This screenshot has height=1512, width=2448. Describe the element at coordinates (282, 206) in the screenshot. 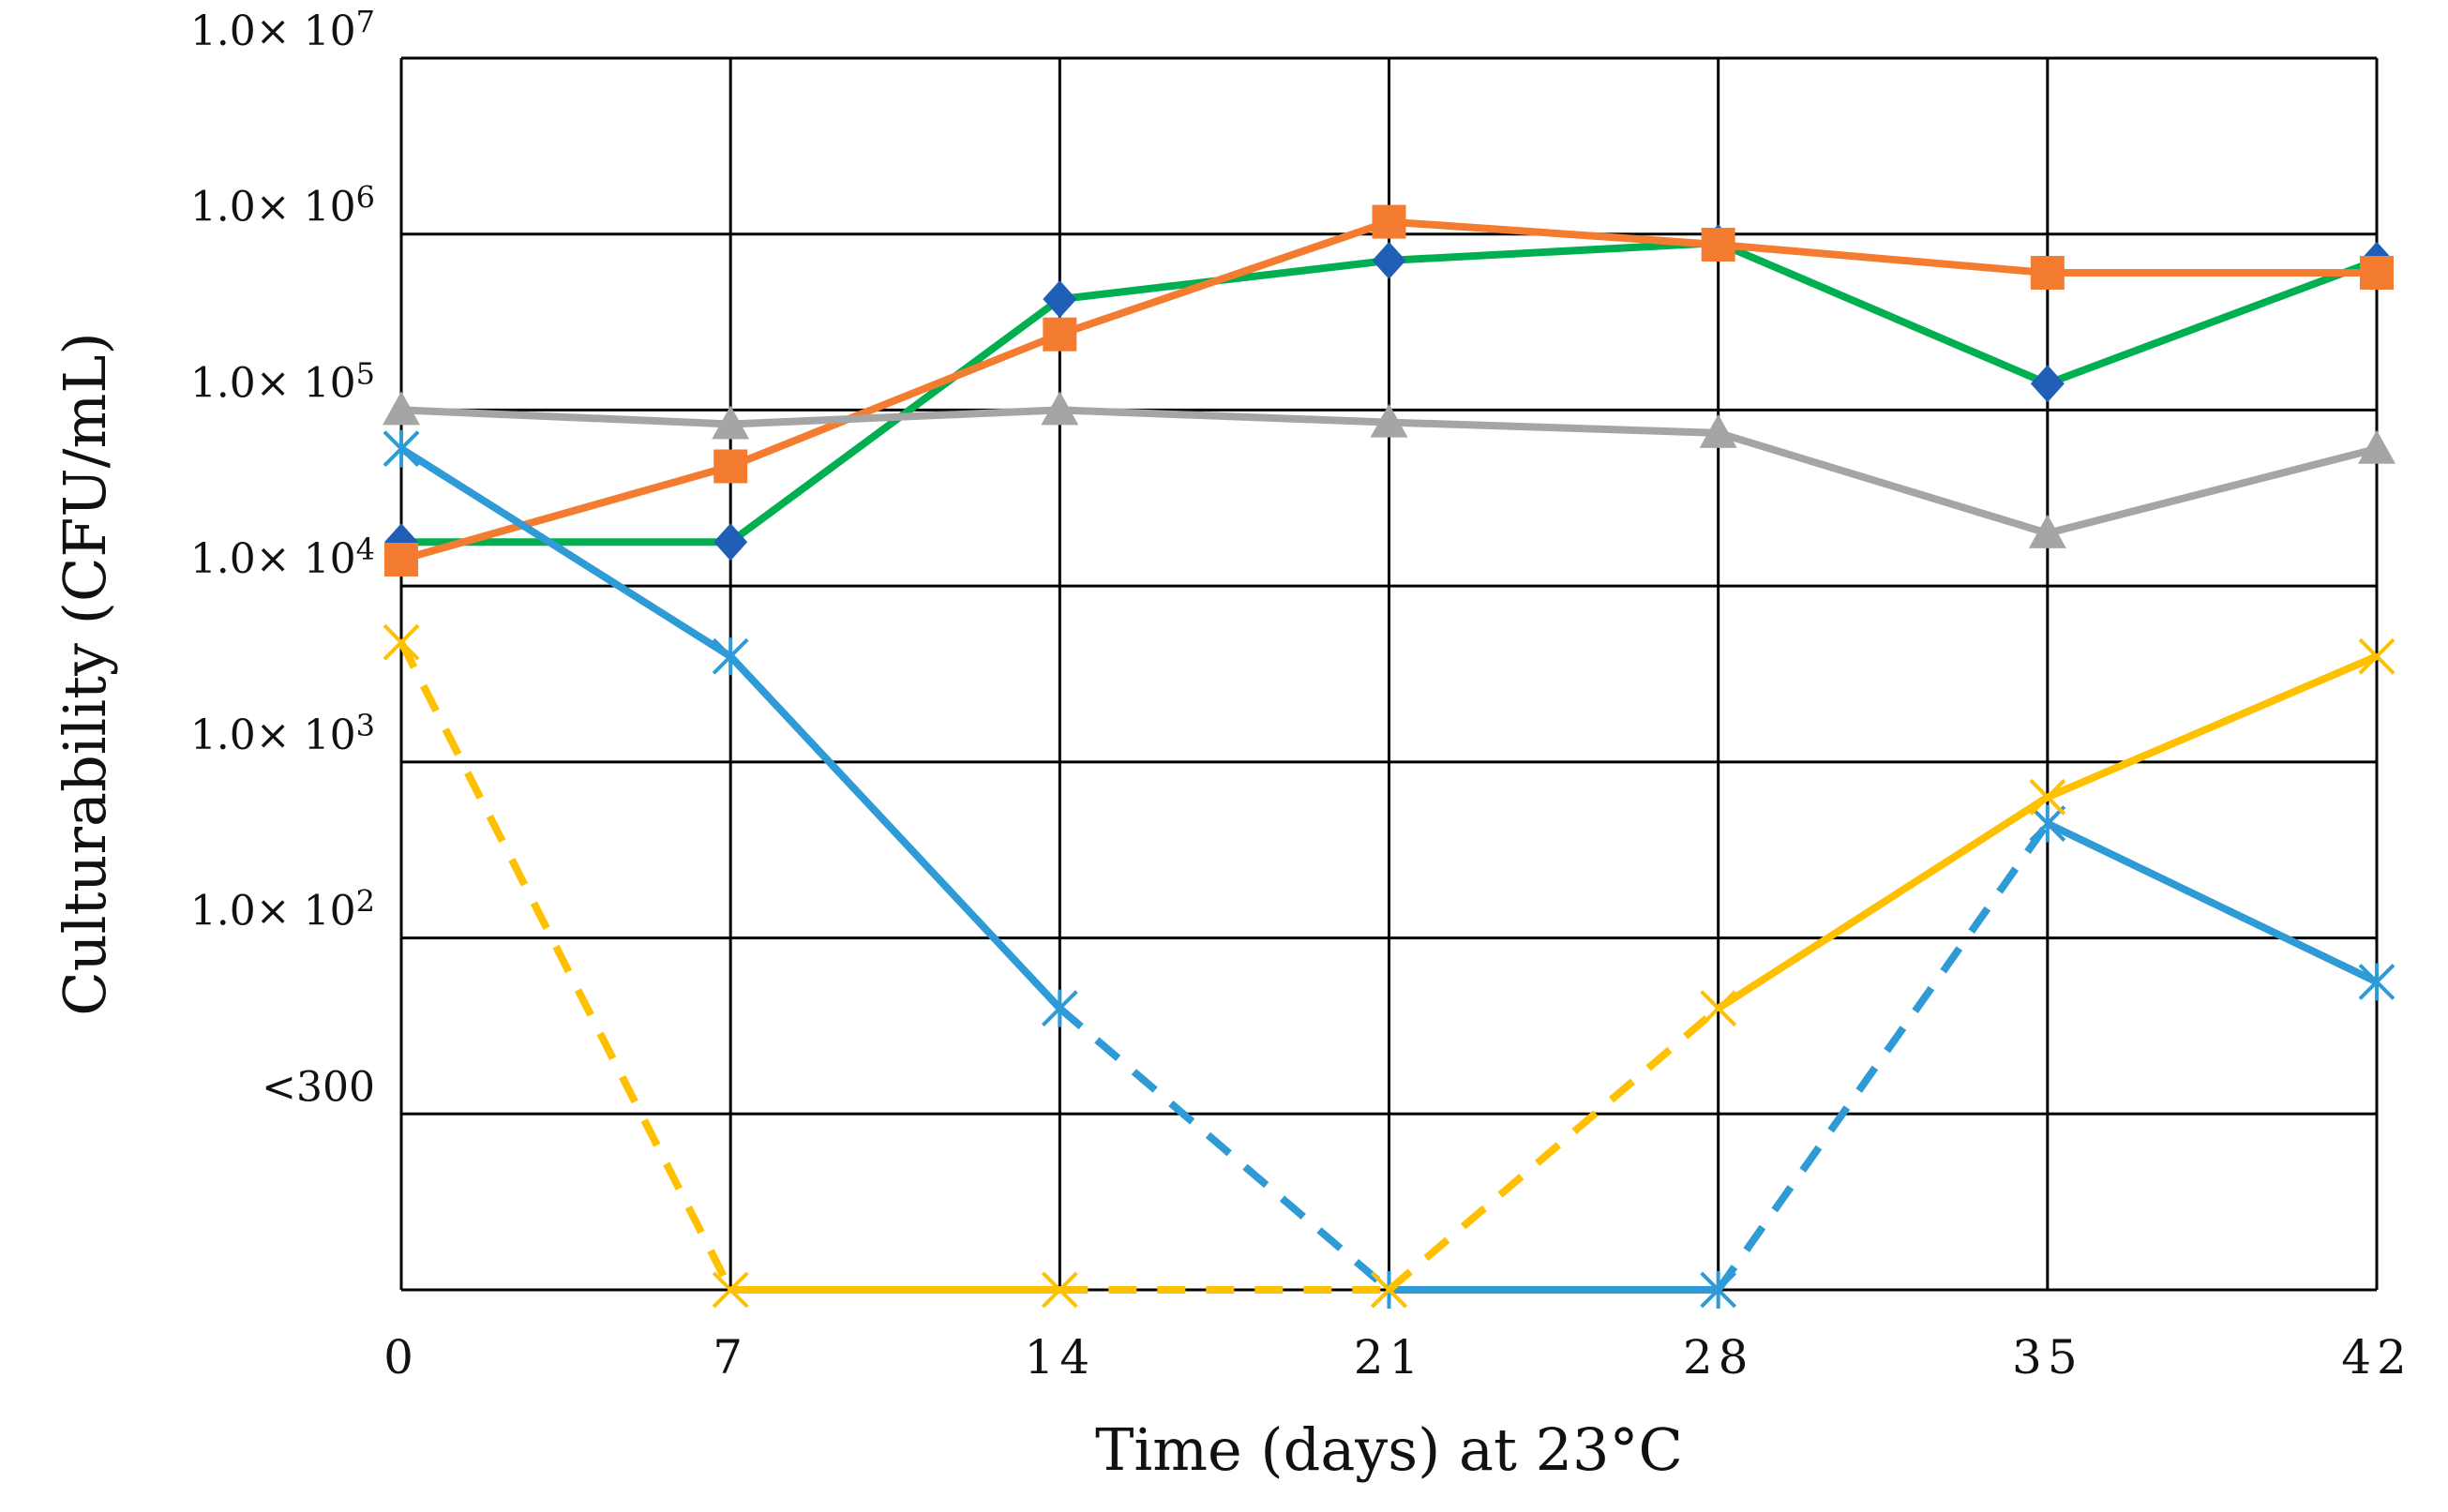

I see `y-tick-label: 1.0× 106` at that location.